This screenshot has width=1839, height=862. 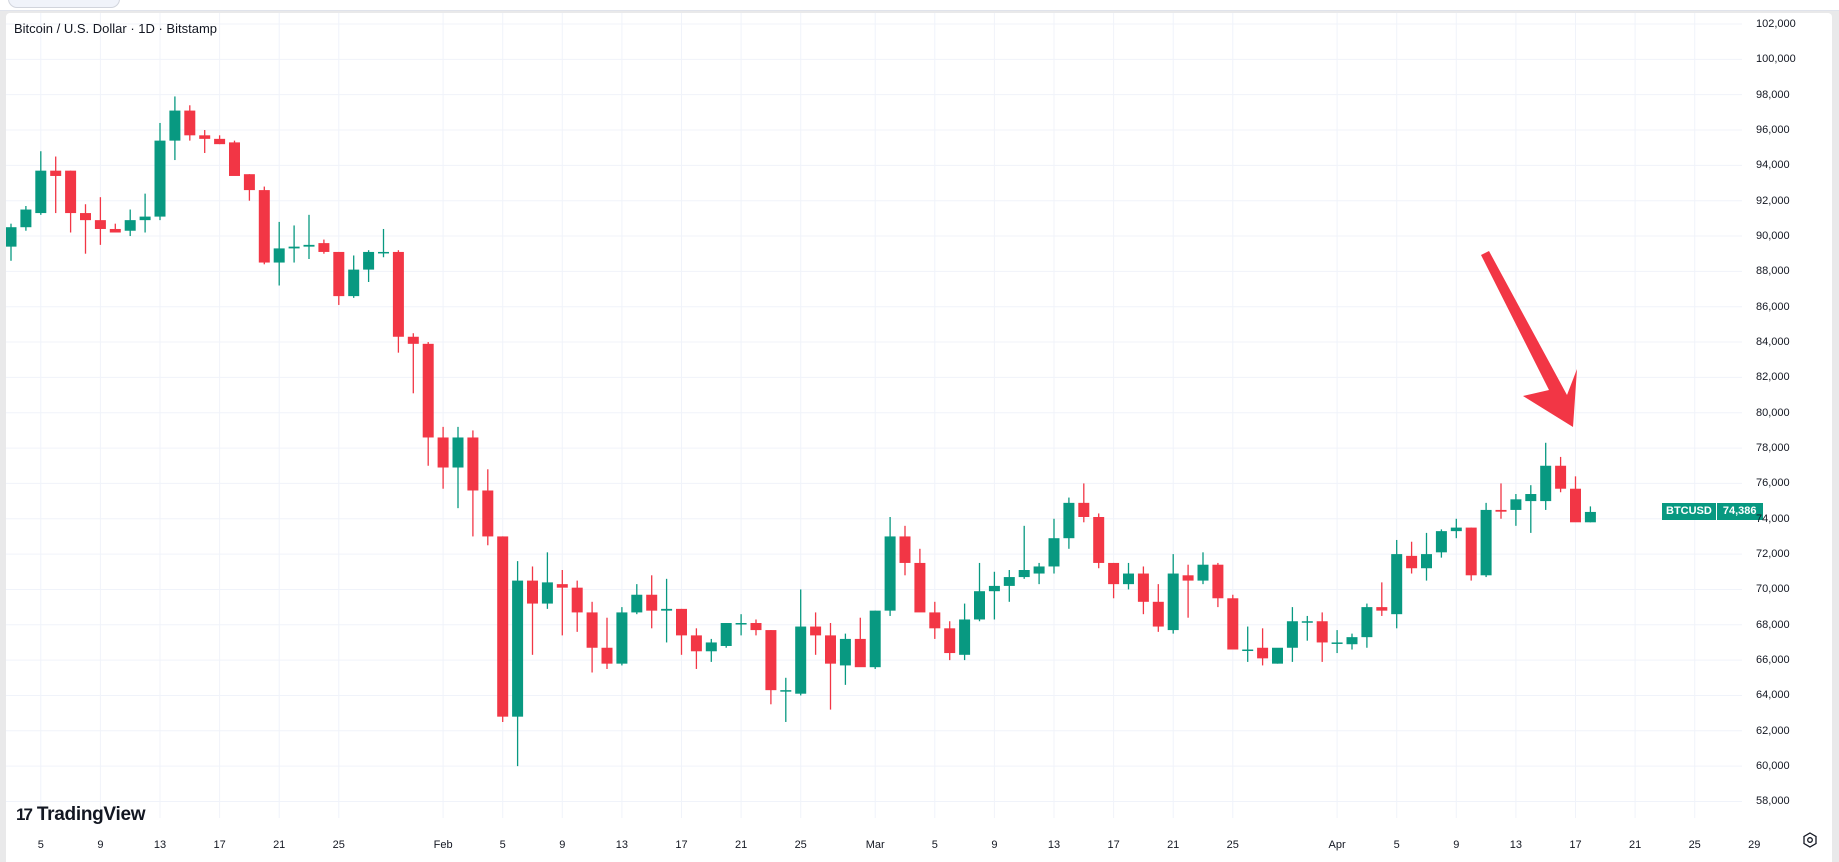 What do you see at coordinates (1689, 512) in the screenshot?
I see `last-price-symbol: BTCUSD` at bounding box center [1689, 512].